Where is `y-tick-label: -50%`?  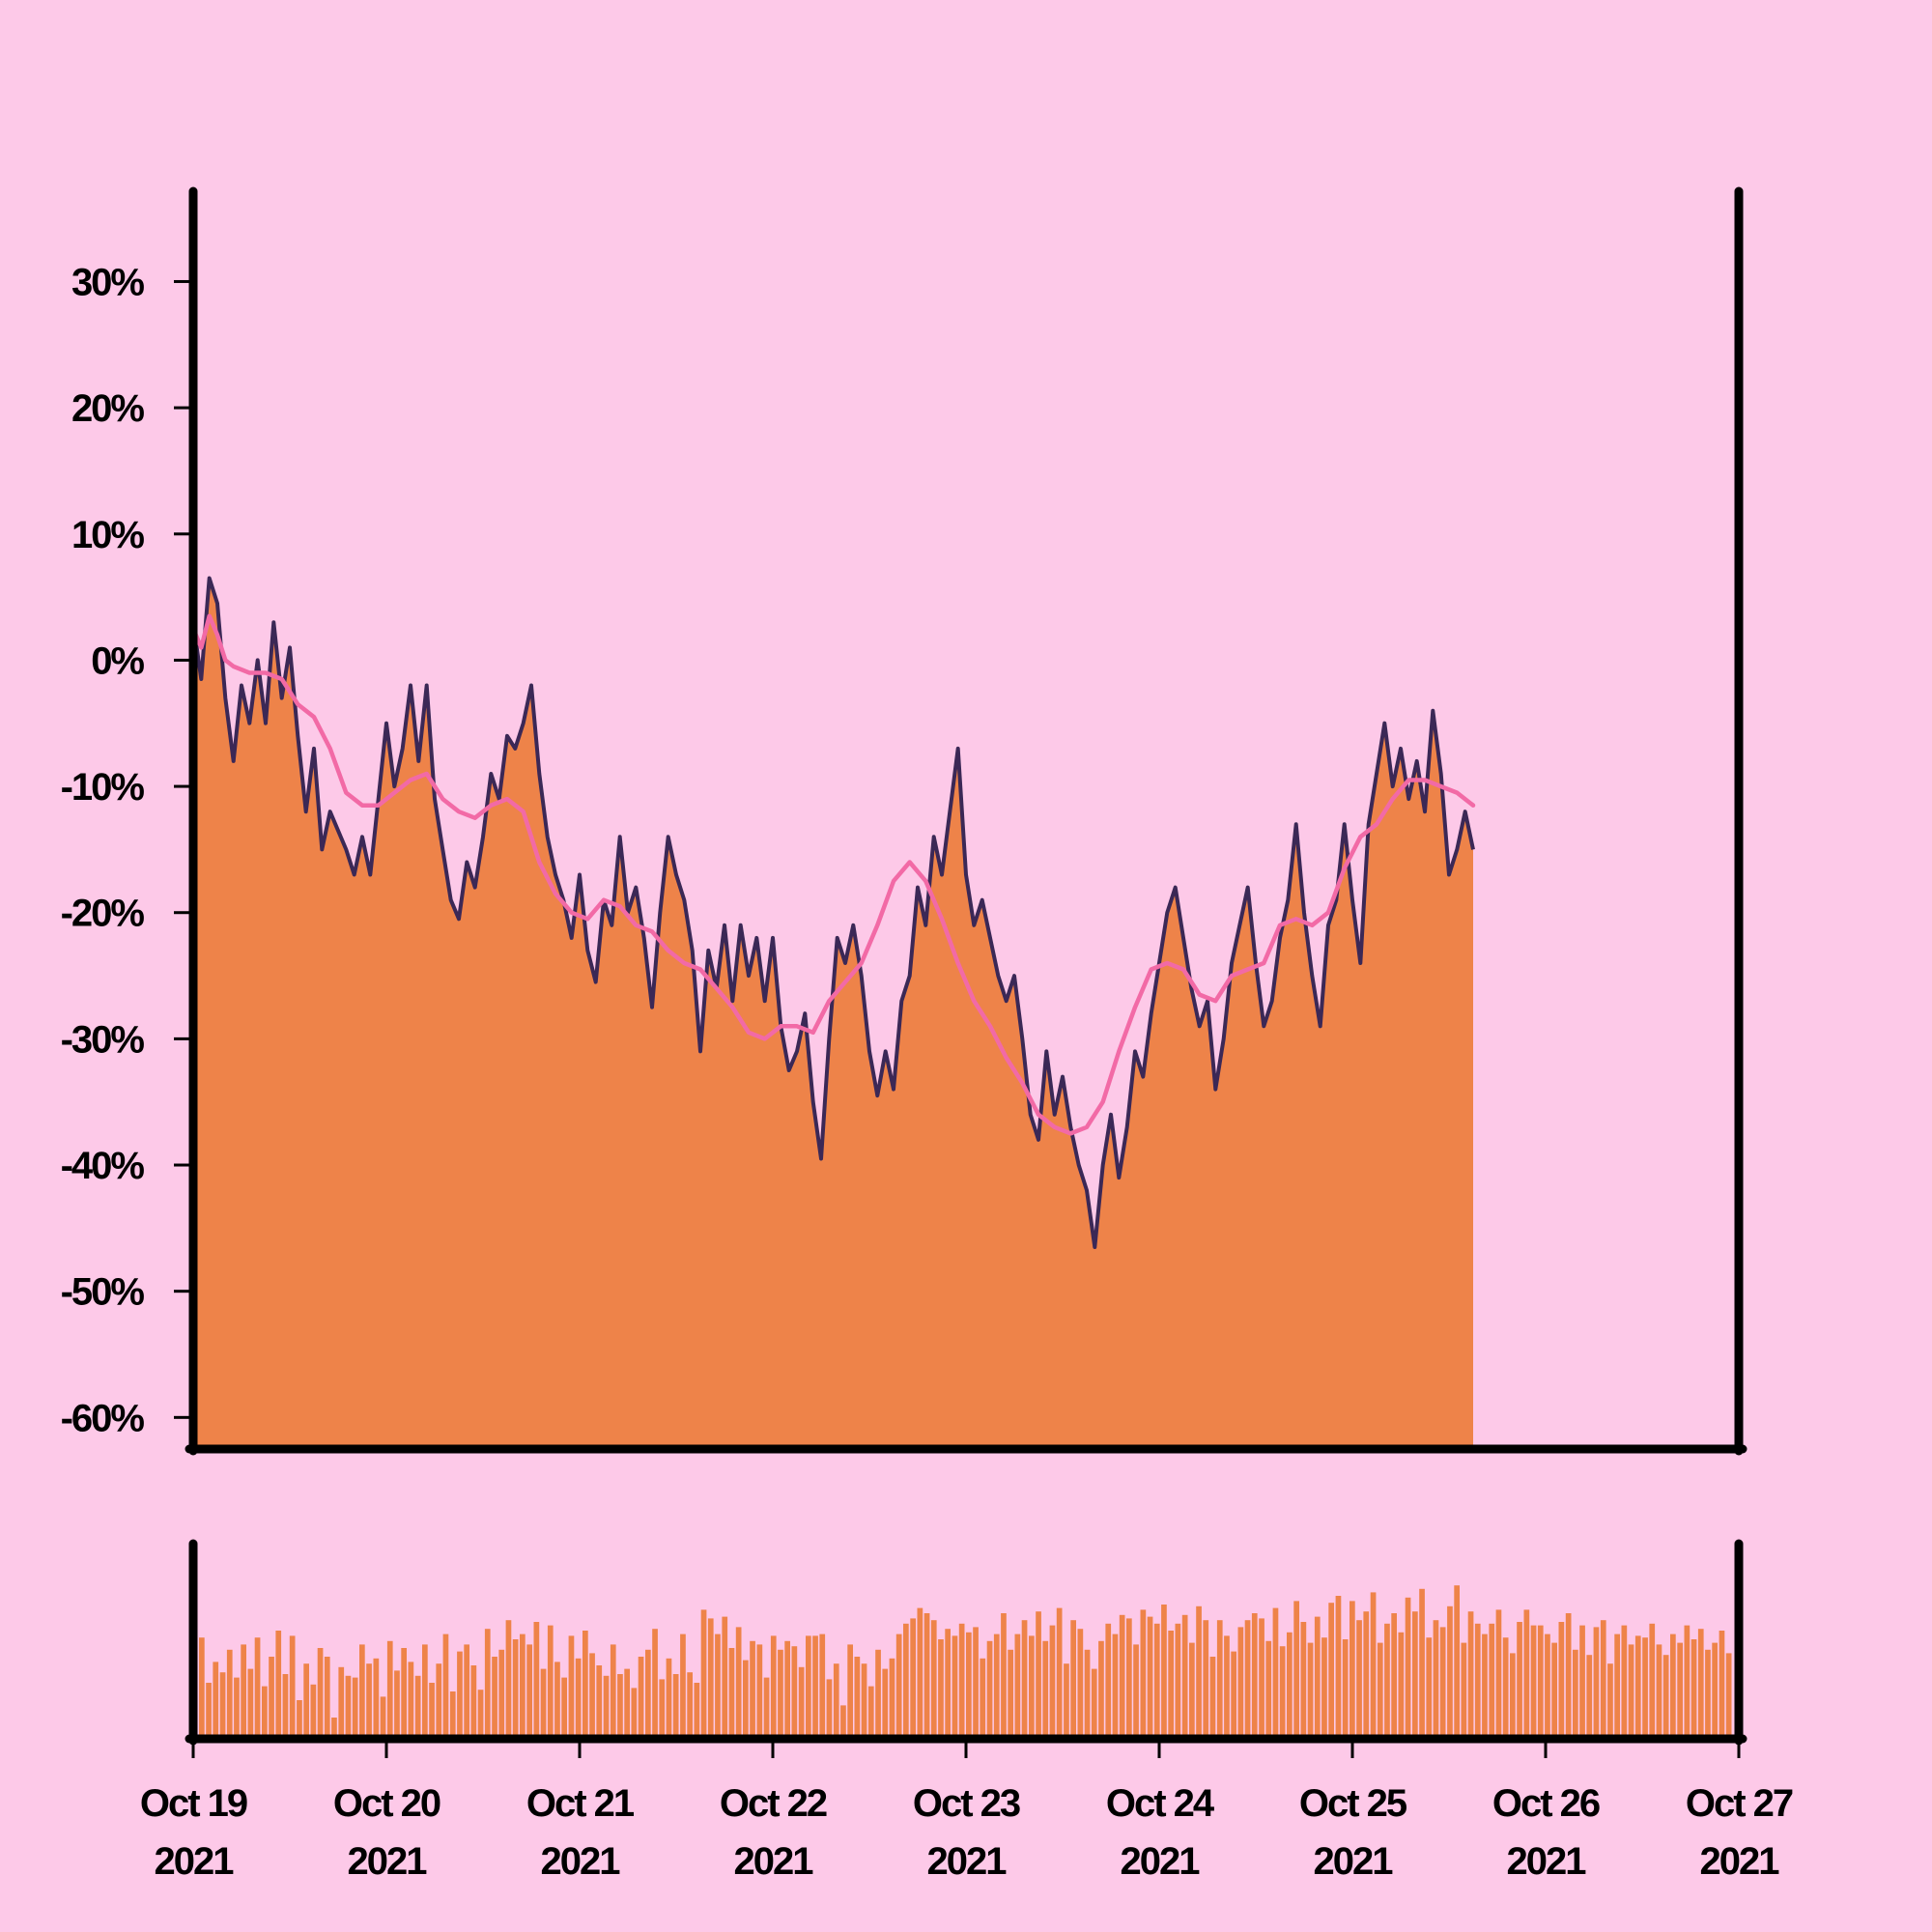 y-tick-label: -50% is located at coordinates (103, 1292).